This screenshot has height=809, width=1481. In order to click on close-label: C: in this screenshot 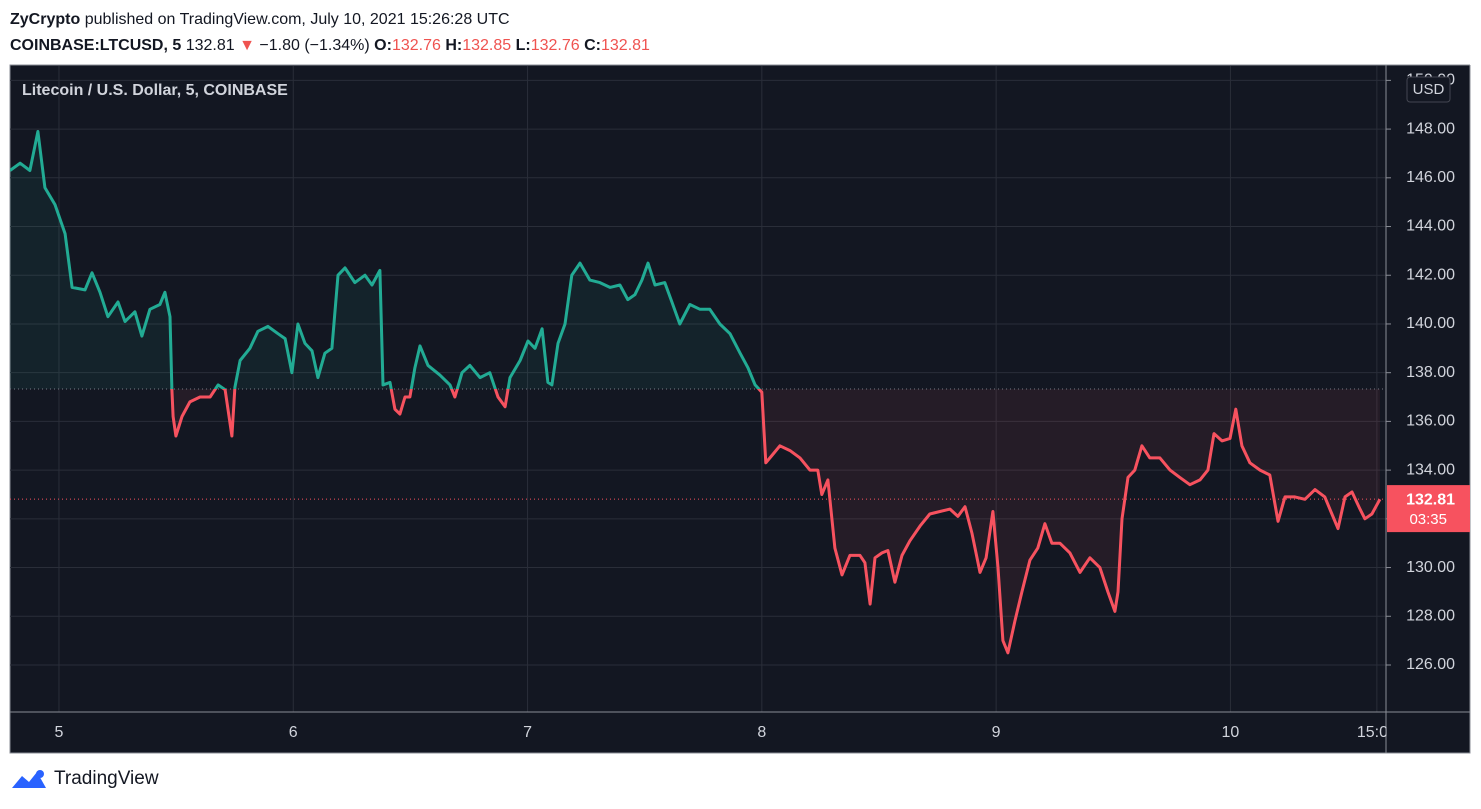, I will do `click(592, 45)`.